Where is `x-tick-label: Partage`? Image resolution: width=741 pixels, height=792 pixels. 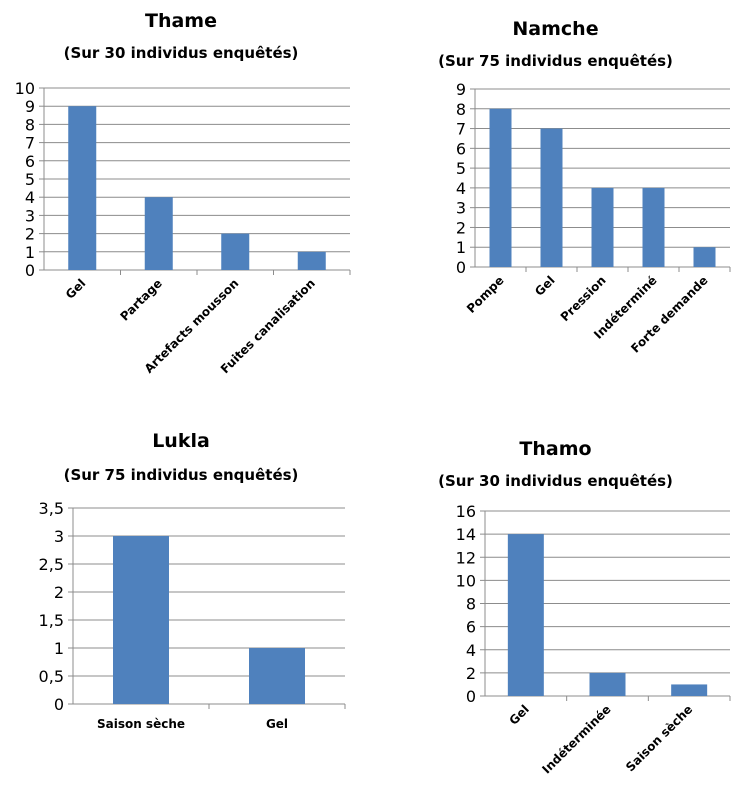
x-tick-label: Partage is located at coordinates (140, 299).